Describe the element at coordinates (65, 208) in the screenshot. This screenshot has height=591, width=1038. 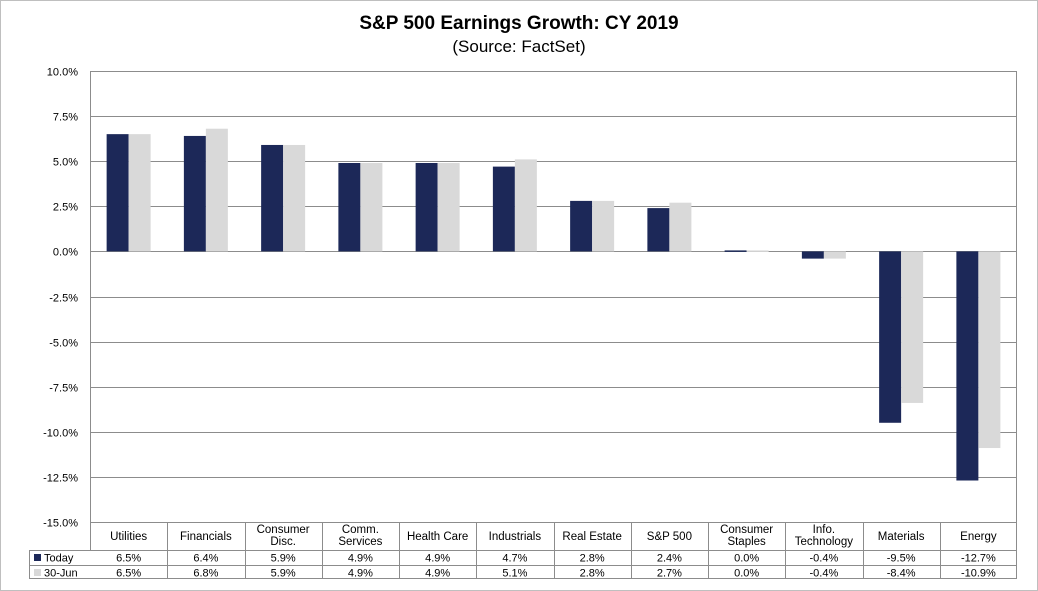
I see `y-tick-label: 2.5%` at that location.